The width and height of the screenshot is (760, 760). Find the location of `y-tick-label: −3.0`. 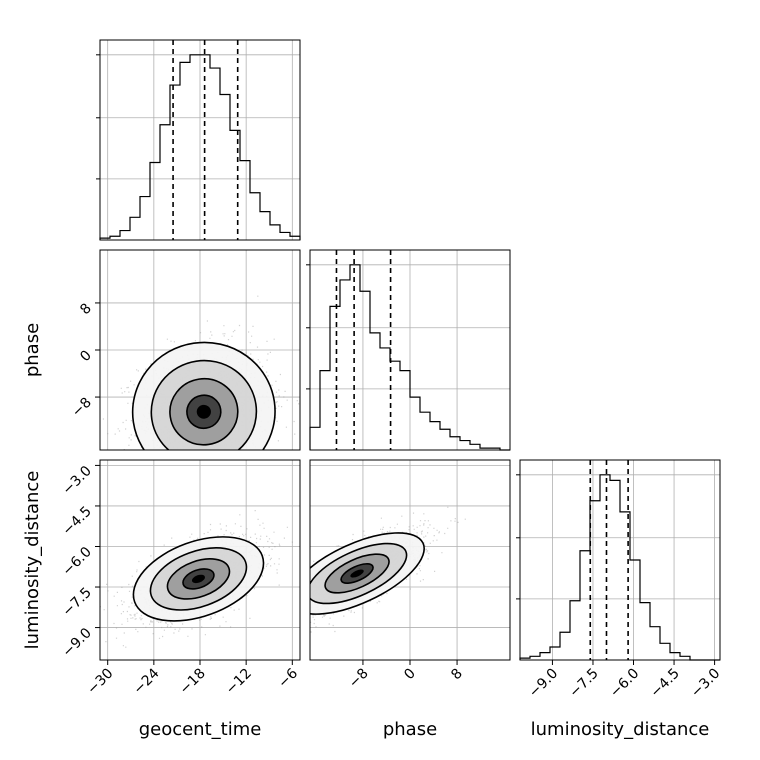

y-tick-label: −3.0 is located at coordinates (76, 480).